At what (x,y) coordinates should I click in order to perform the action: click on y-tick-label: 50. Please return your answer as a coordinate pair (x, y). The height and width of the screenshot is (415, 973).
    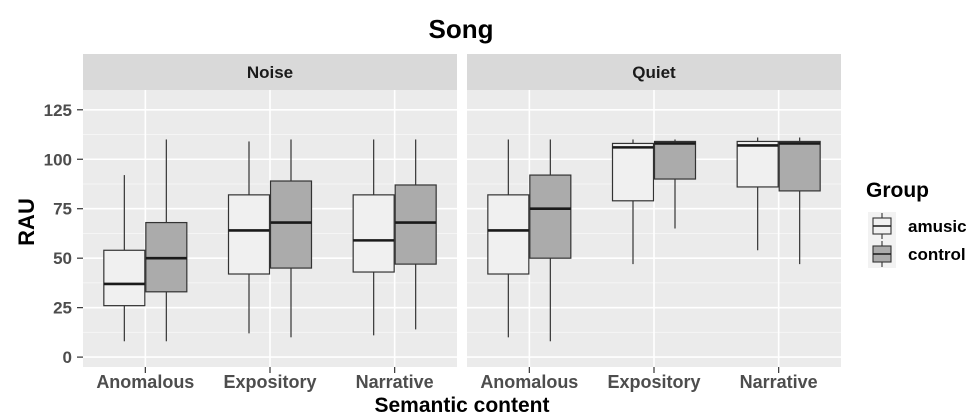
    Looking at the image, I should click on (62, 258).